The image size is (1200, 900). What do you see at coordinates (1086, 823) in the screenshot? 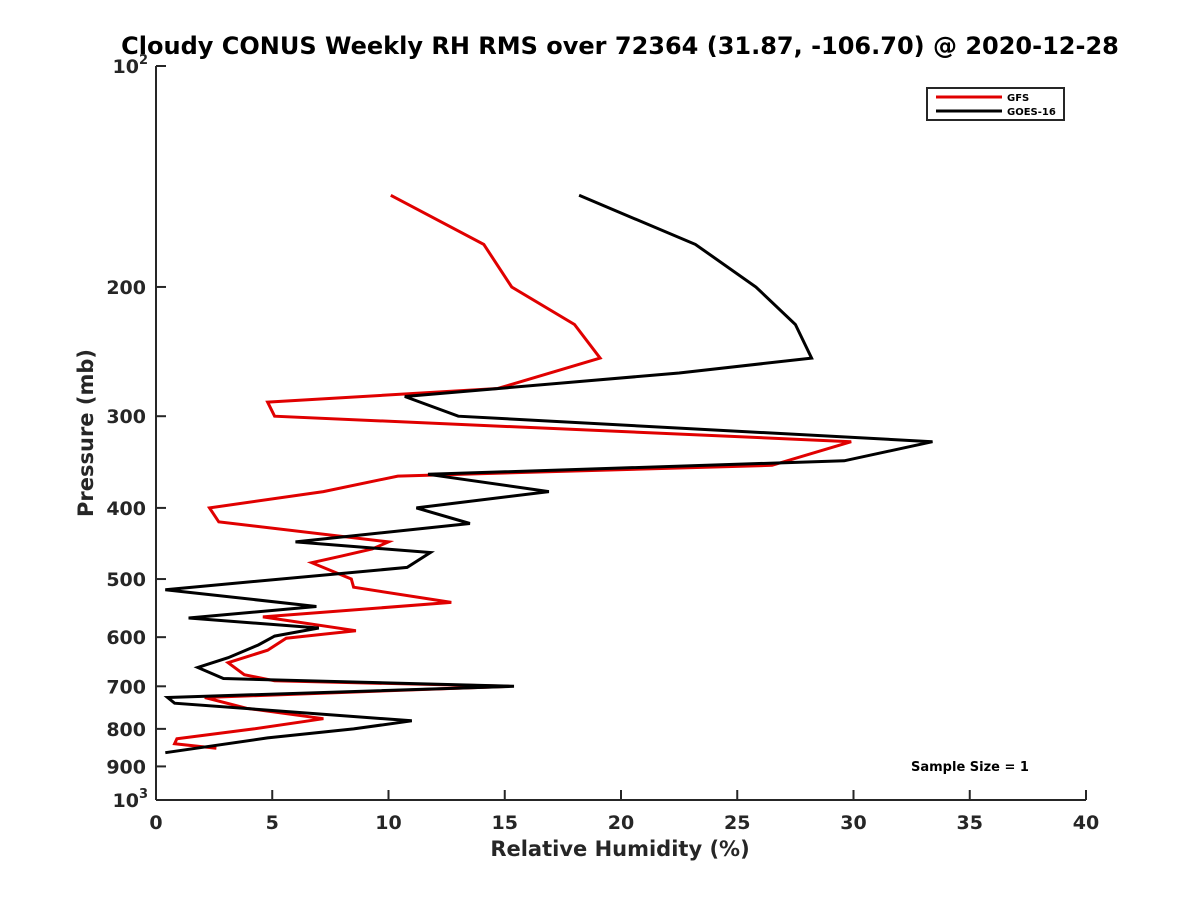
I see `x-tick-label: 40` at bounding box center [1086, 823].